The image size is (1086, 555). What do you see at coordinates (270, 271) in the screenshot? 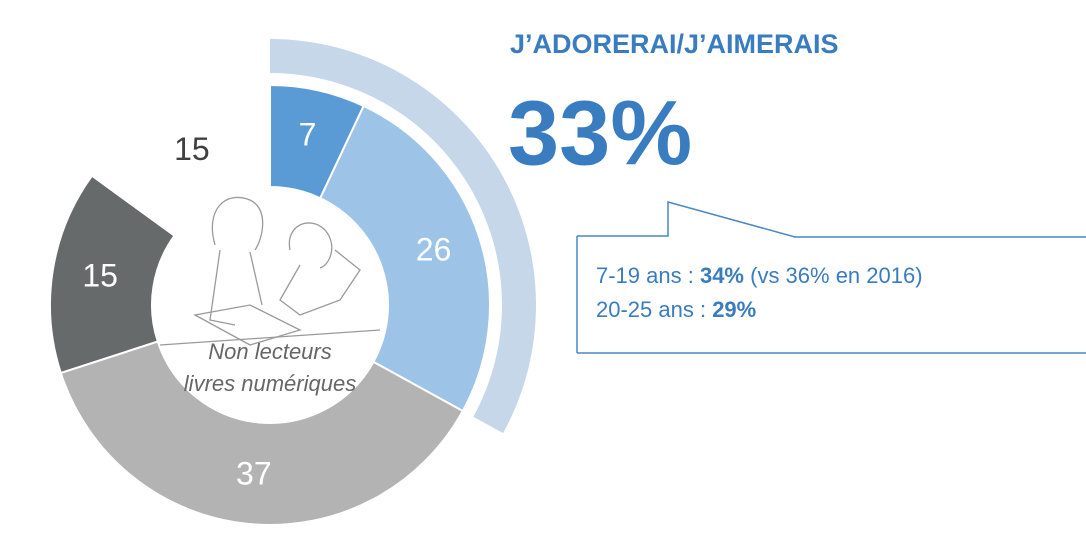
I see `illustration` at bounding box center [270, 271].